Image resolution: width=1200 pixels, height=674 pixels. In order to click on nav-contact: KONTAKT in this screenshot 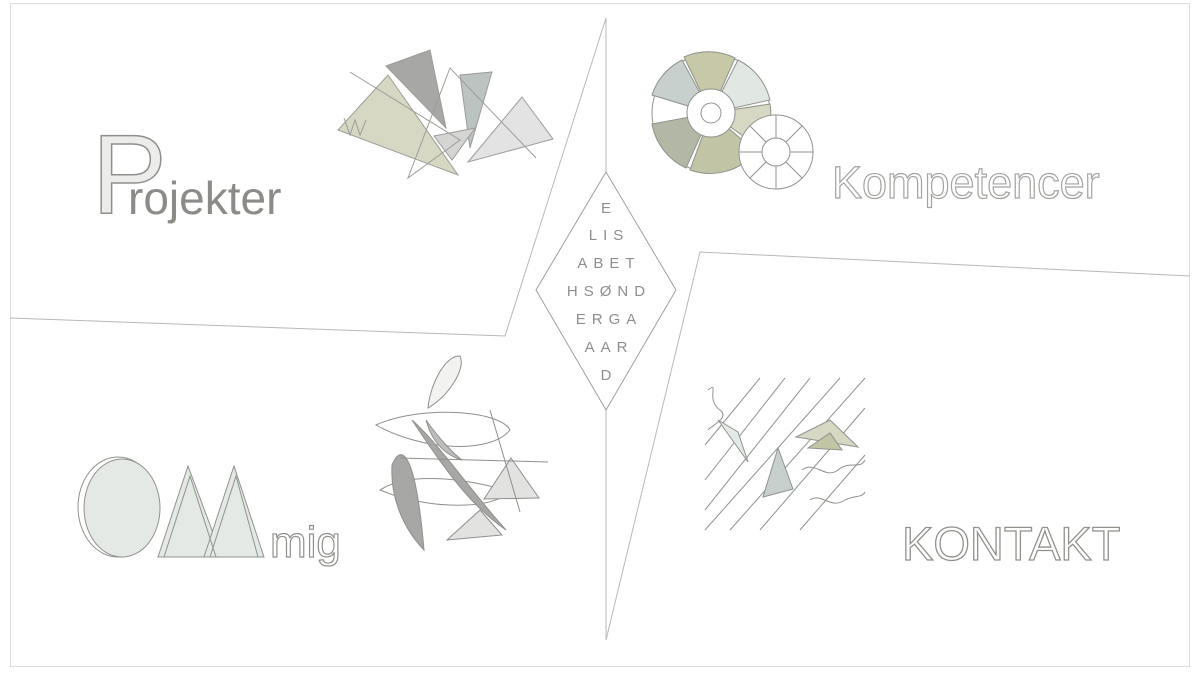, I will do `click(912, 474)`.